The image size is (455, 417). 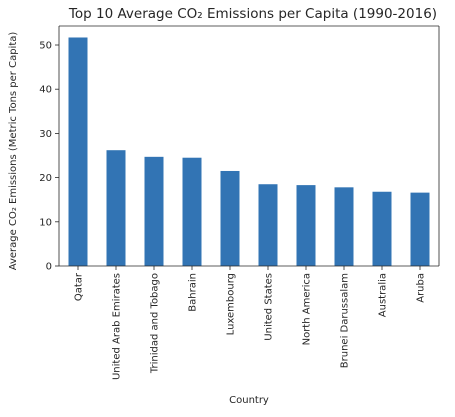 I want to click on y-tick-label-0: 0, so click(x=49, y=267).